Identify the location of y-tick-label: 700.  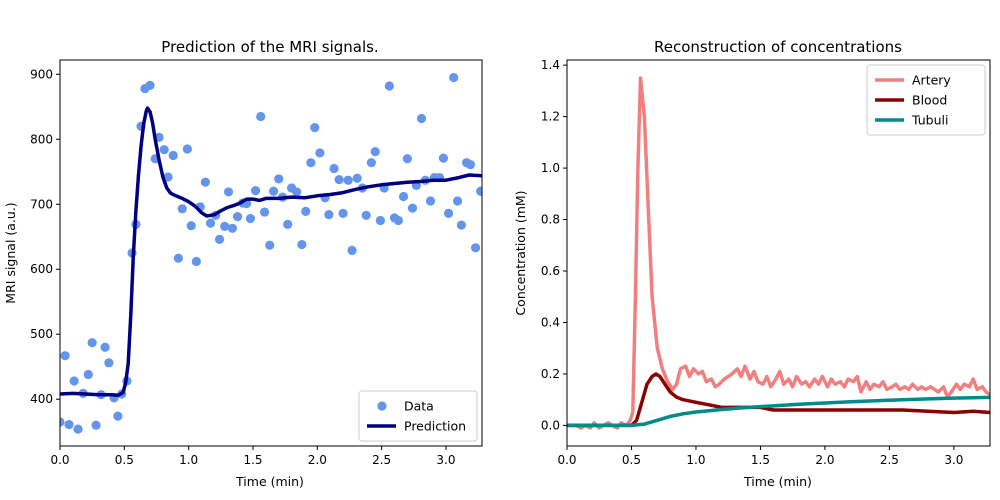
(41, 204).